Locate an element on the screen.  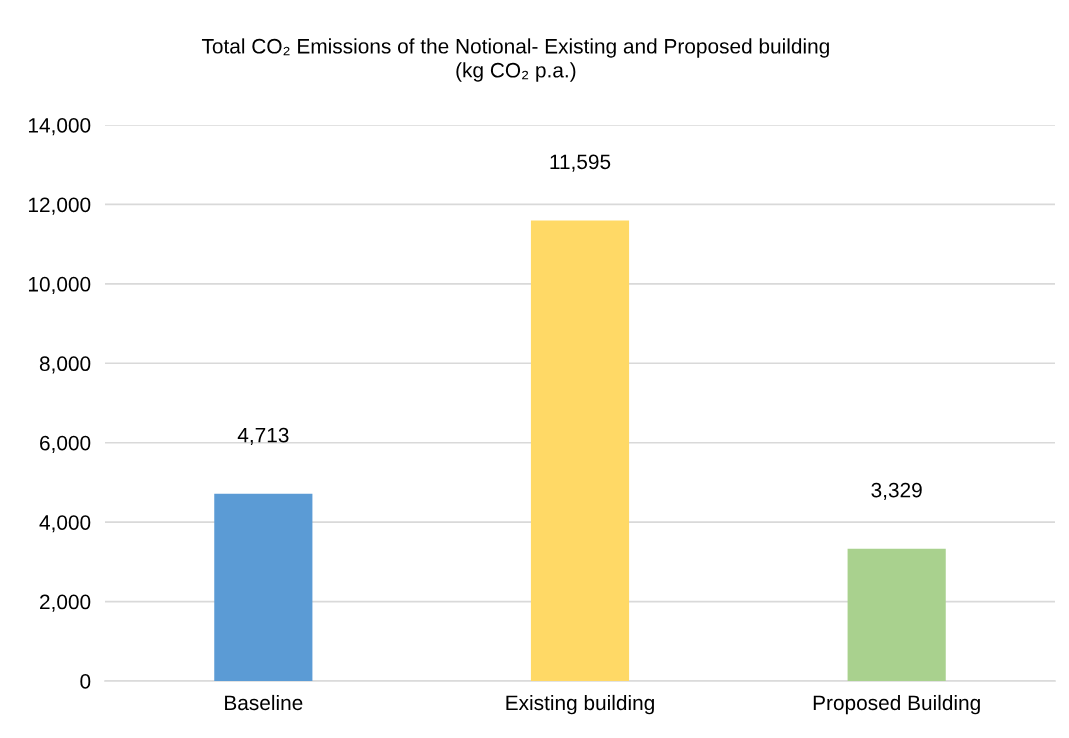
x-tick-label: Existing building is located at coordinates (580, 704).